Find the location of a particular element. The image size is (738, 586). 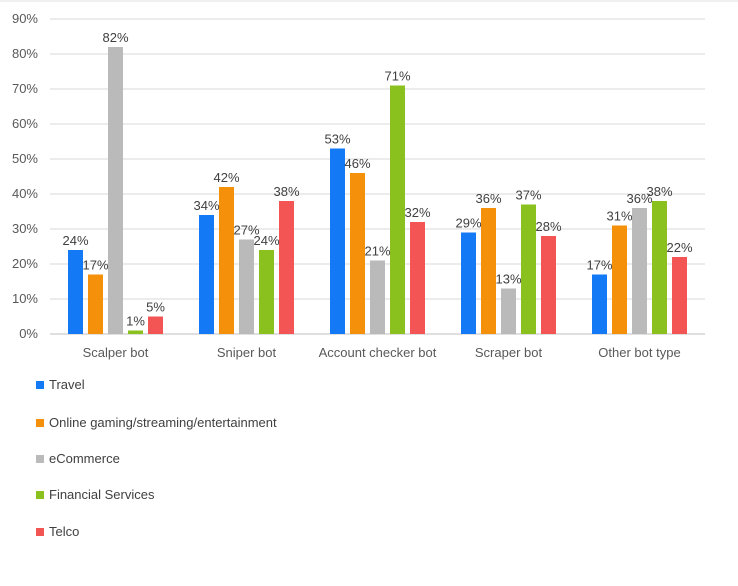

data-label: 53% is located at coordinates (337, 139).